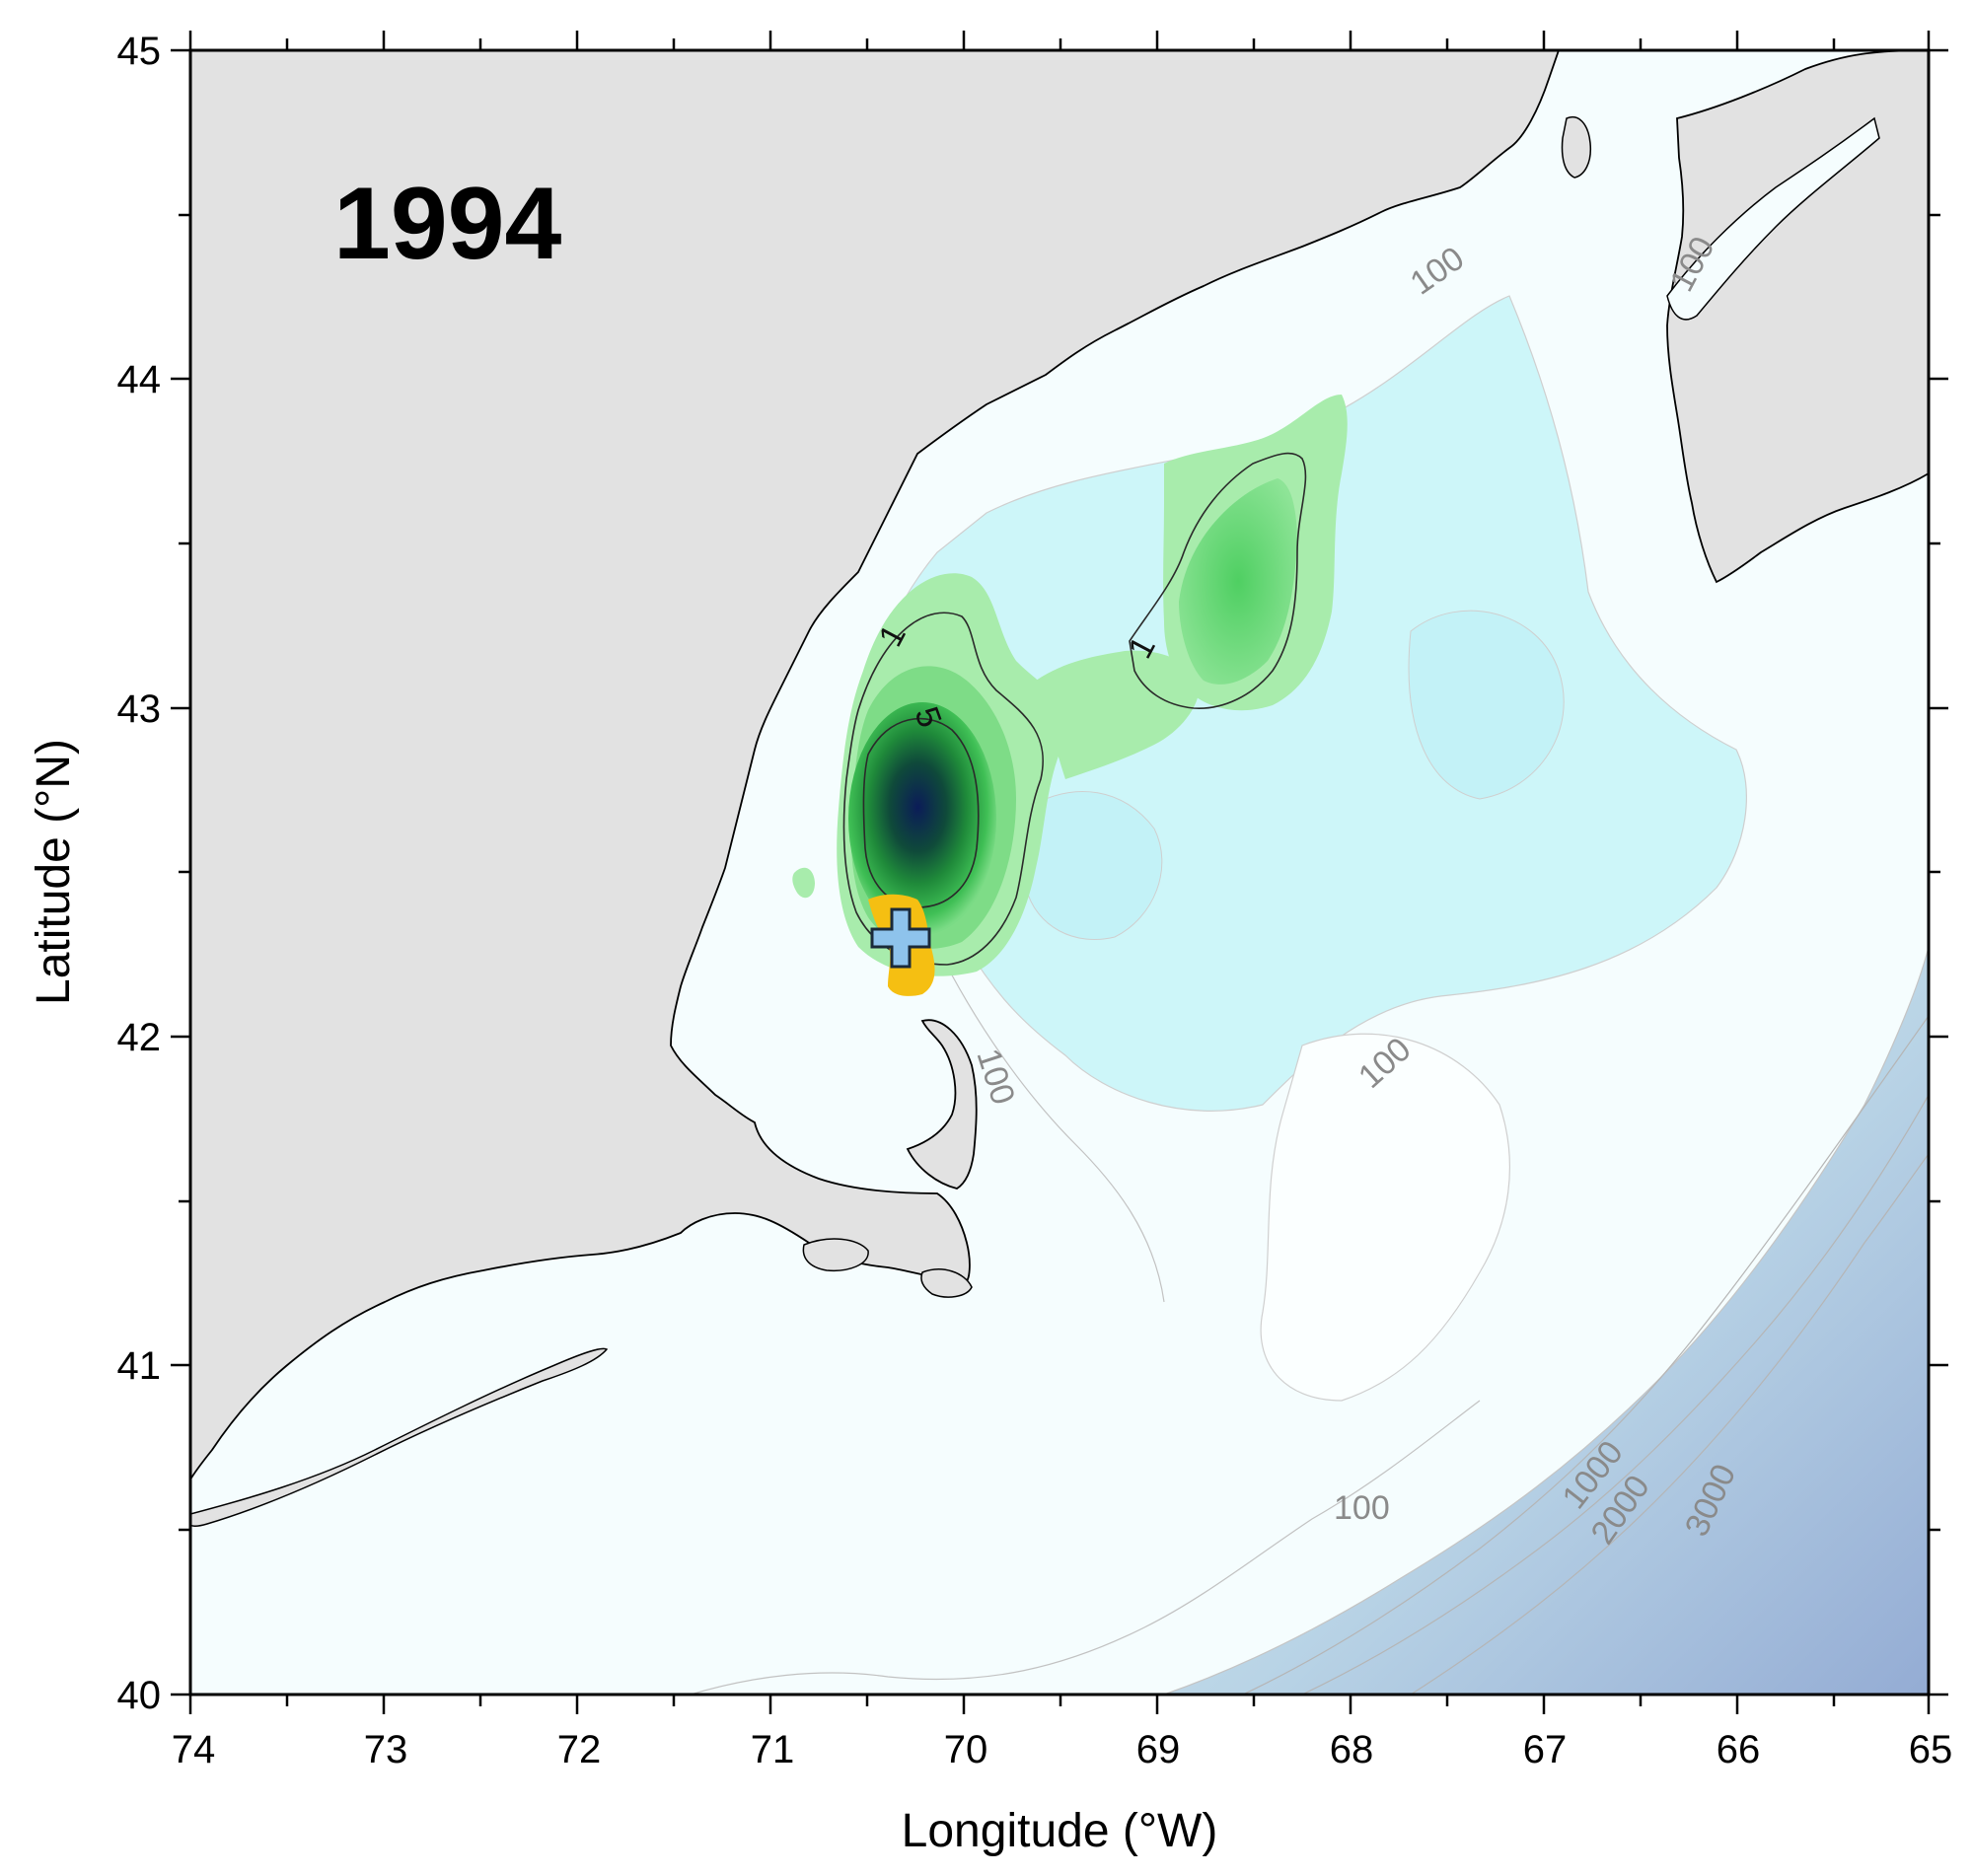  Describe the element at coordinates (1931, 1749) in the screenshot. I see `x-tick-label: 65` at that location.